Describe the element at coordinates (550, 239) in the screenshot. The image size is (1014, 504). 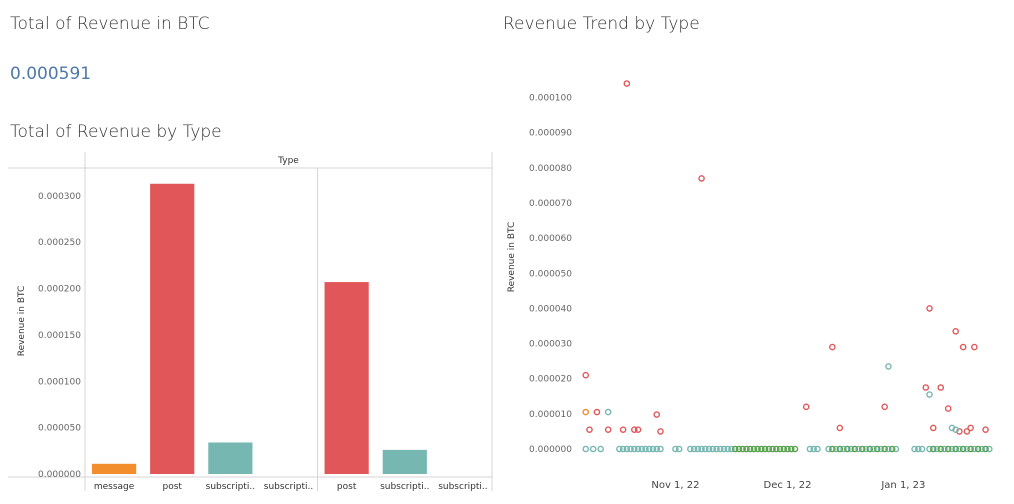
I see `y-tick-label: 0.000060` at that location.